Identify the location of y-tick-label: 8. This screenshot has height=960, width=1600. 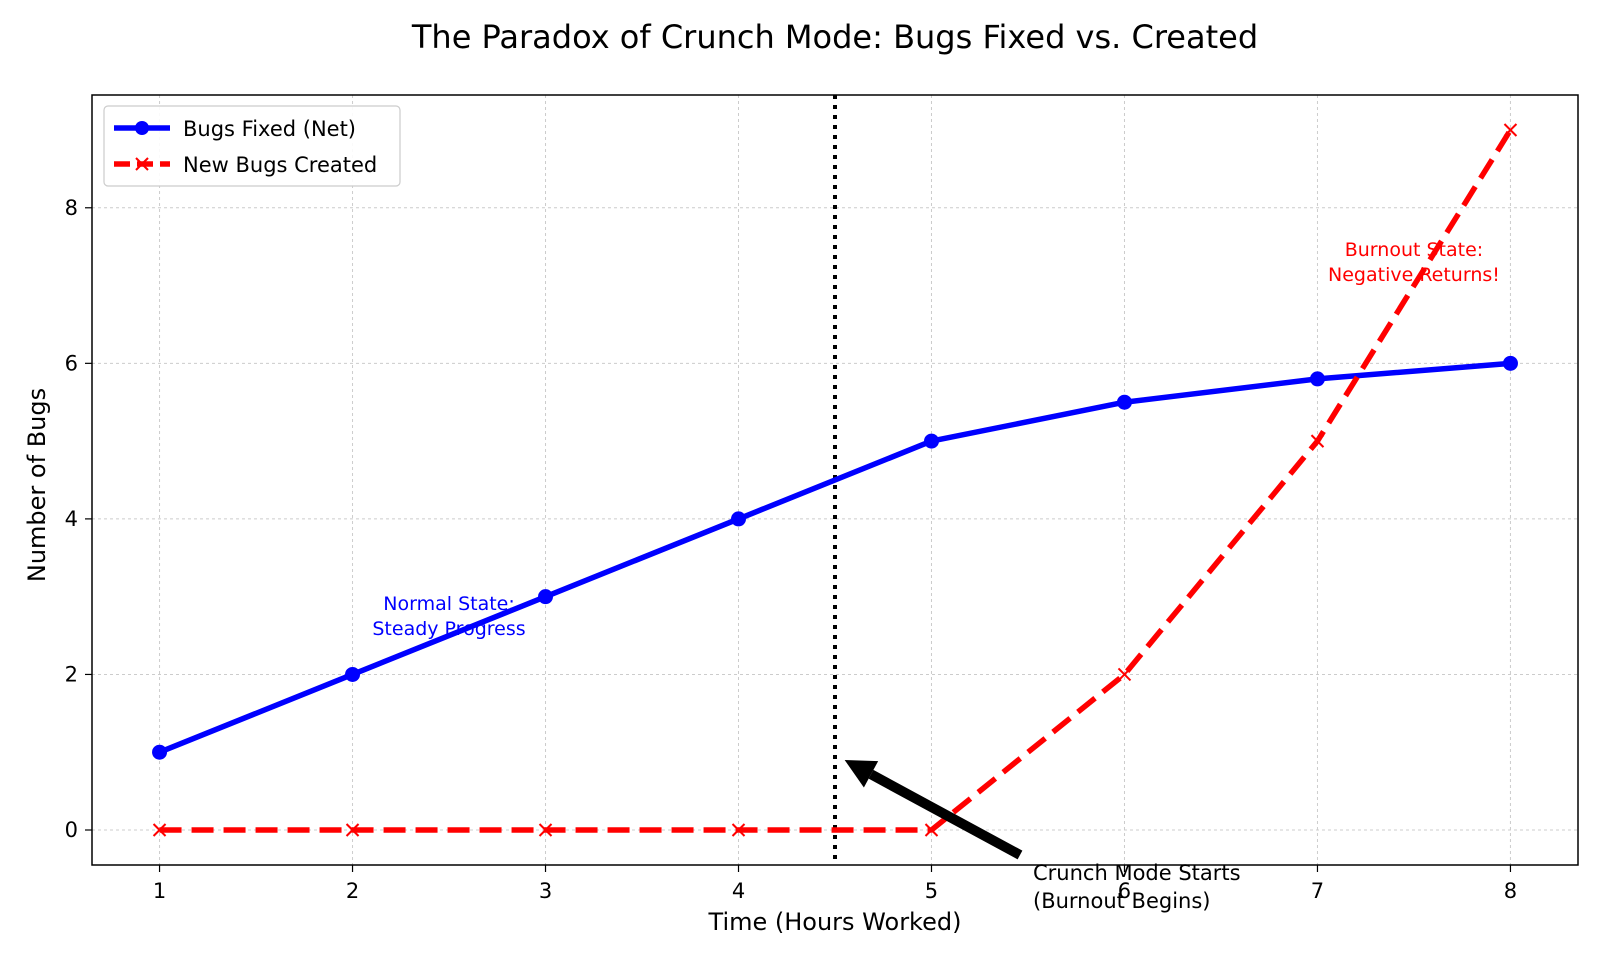
(71, 208).